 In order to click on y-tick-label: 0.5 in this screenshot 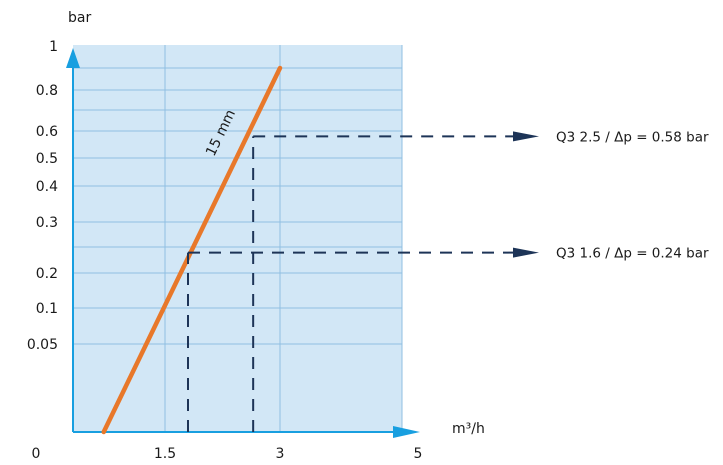, I will do `click(47, 159)`.